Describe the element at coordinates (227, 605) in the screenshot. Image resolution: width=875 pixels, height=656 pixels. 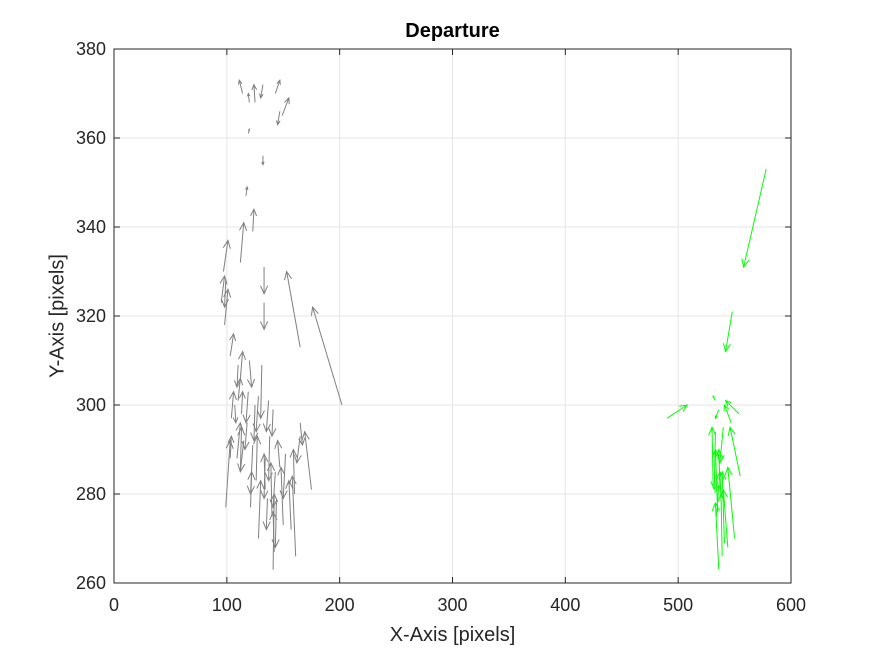
I see `x-tick-label: 100` at that location.